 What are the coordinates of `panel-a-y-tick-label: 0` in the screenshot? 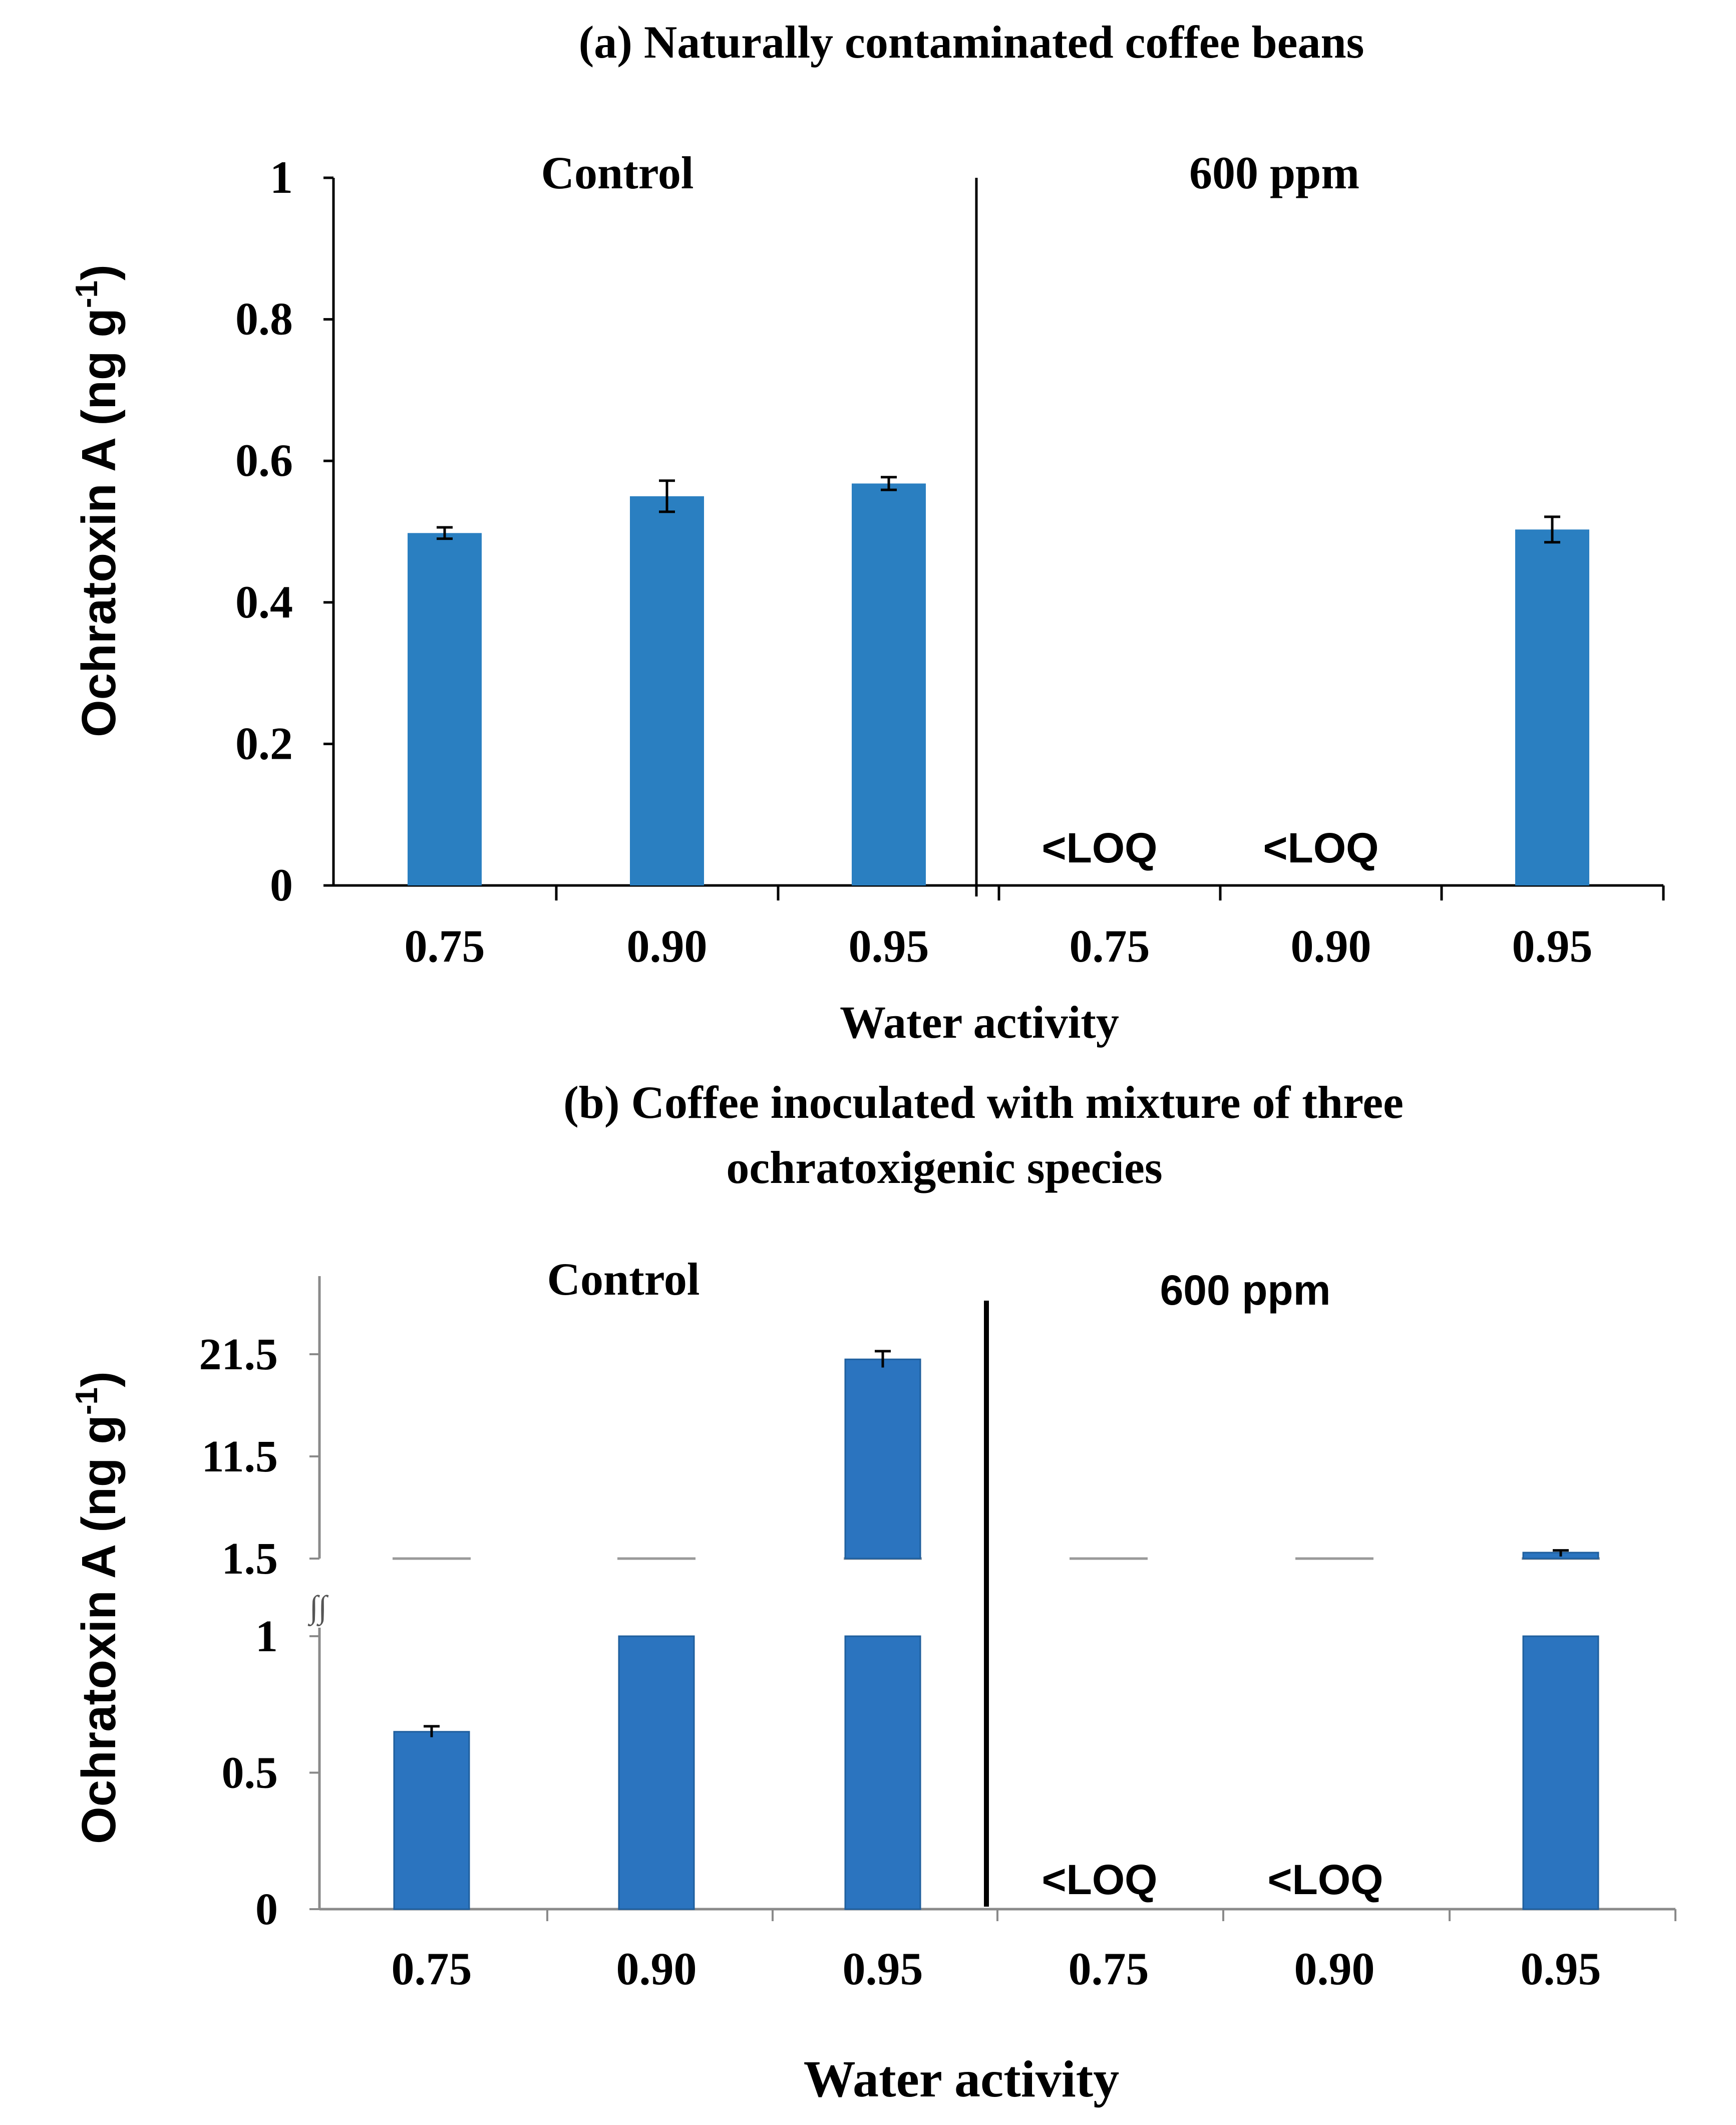 It's located at (281, 884).